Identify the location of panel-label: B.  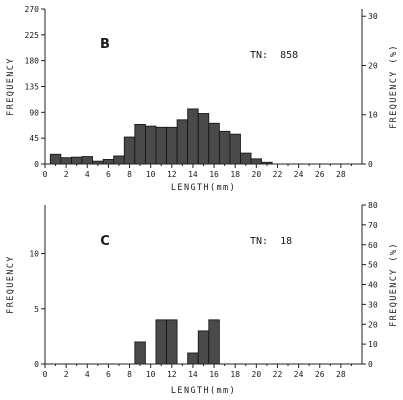
(105, 44).